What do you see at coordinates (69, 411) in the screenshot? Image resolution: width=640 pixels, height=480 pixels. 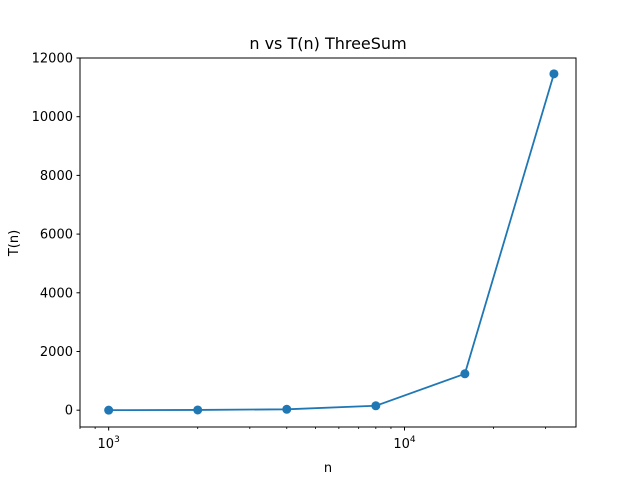 I see `y-tick-label: 0` at bounding box center [69, 411].